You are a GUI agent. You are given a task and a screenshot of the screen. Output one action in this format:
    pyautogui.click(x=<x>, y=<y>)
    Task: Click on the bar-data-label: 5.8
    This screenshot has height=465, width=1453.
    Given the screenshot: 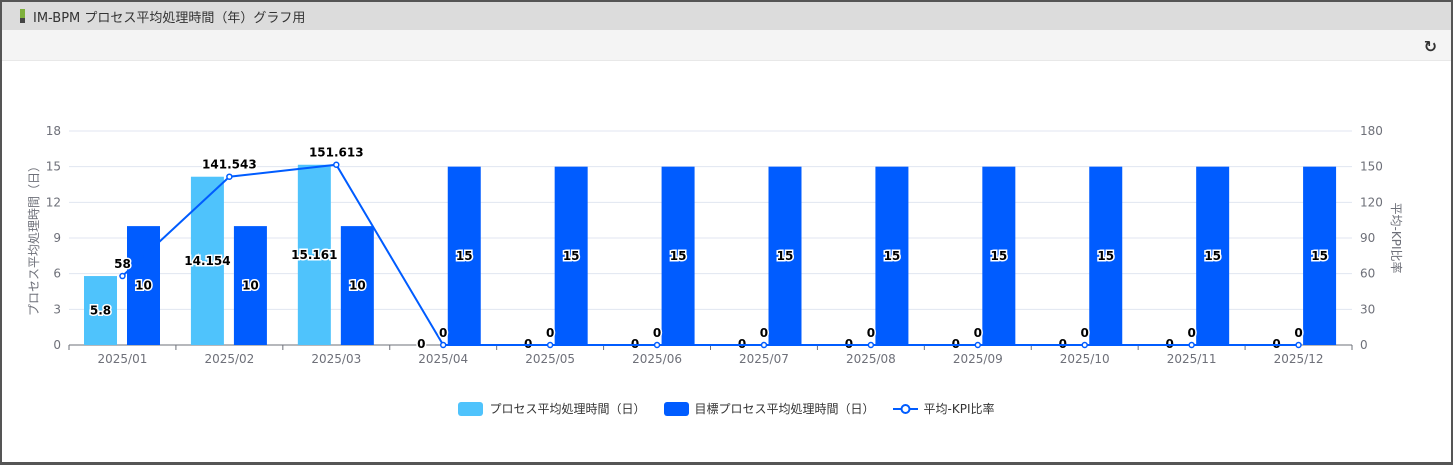 What is the action you would take?
    pyautogui.click(x=100, y=311)
    